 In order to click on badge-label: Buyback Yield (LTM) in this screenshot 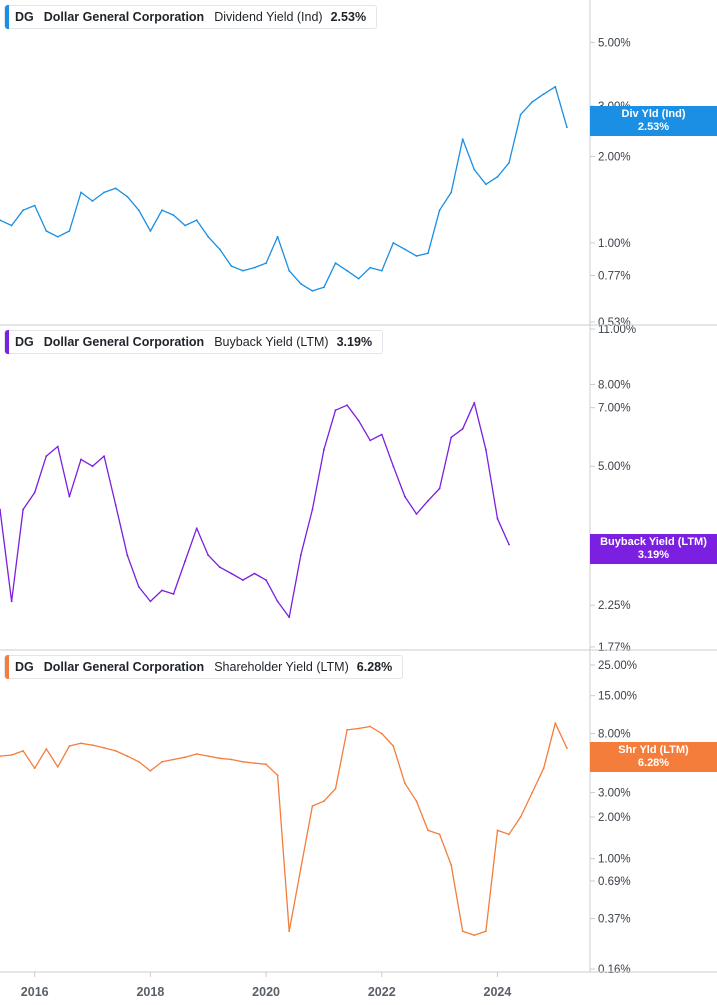, I will do `click(653, 542)`.